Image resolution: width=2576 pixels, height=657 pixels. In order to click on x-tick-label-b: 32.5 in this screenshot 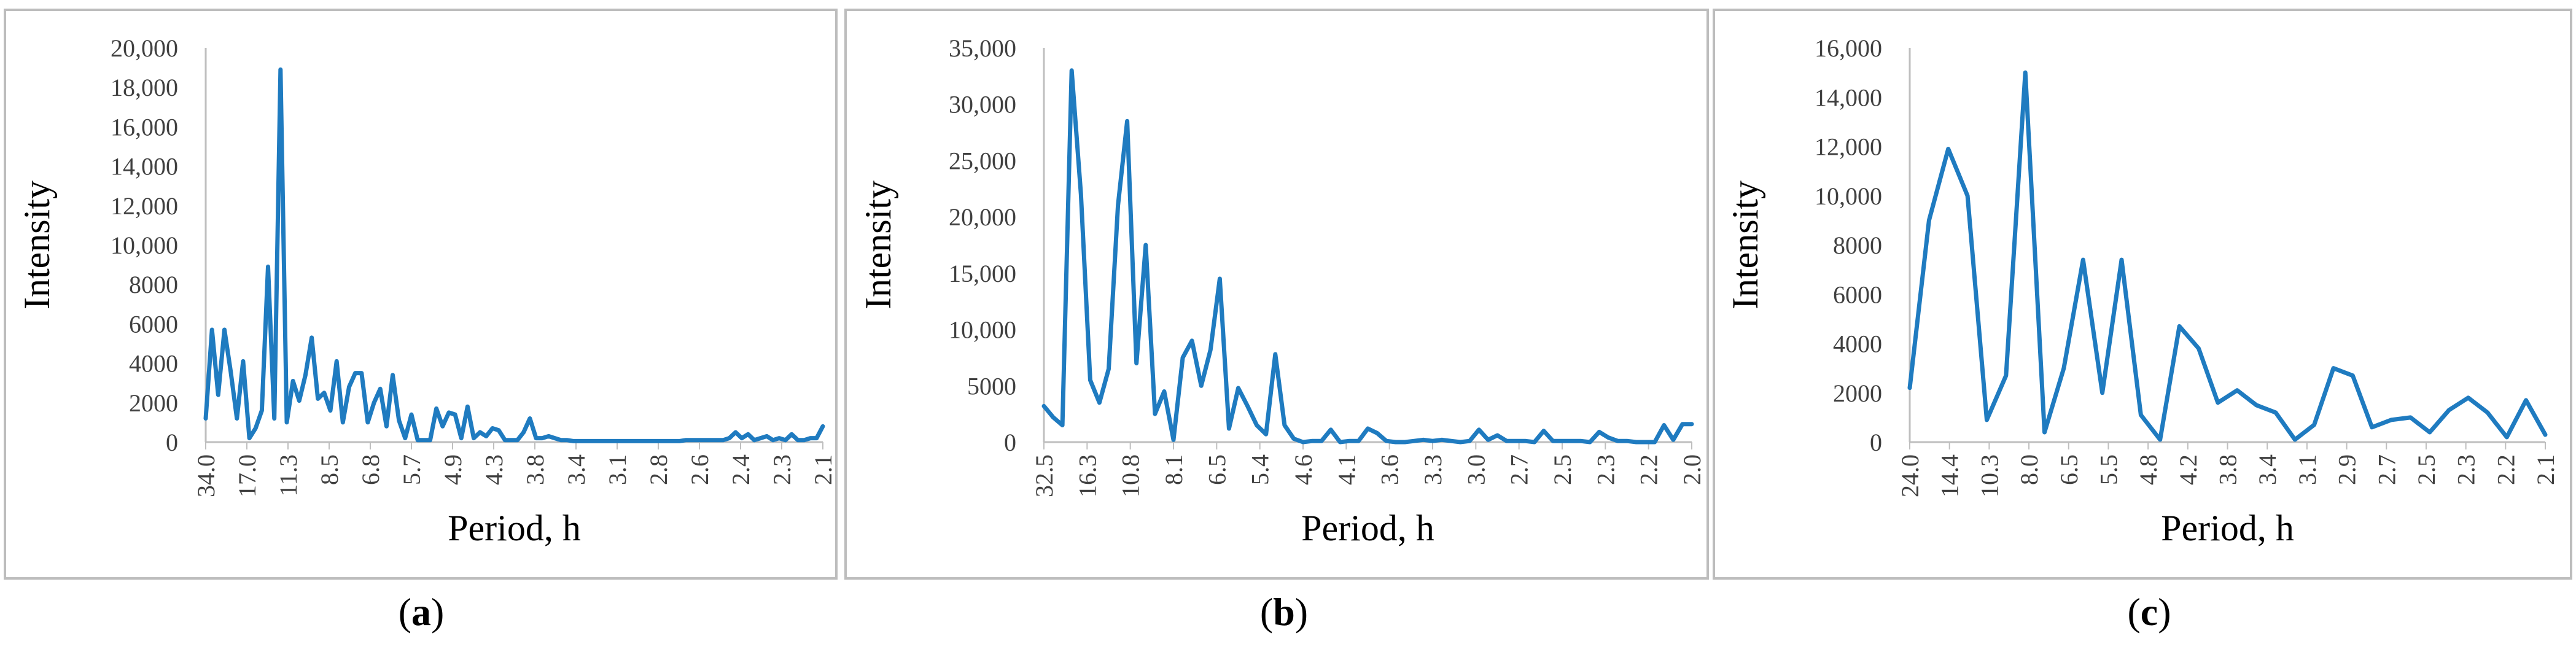, I will do `click(1044, 475)`.